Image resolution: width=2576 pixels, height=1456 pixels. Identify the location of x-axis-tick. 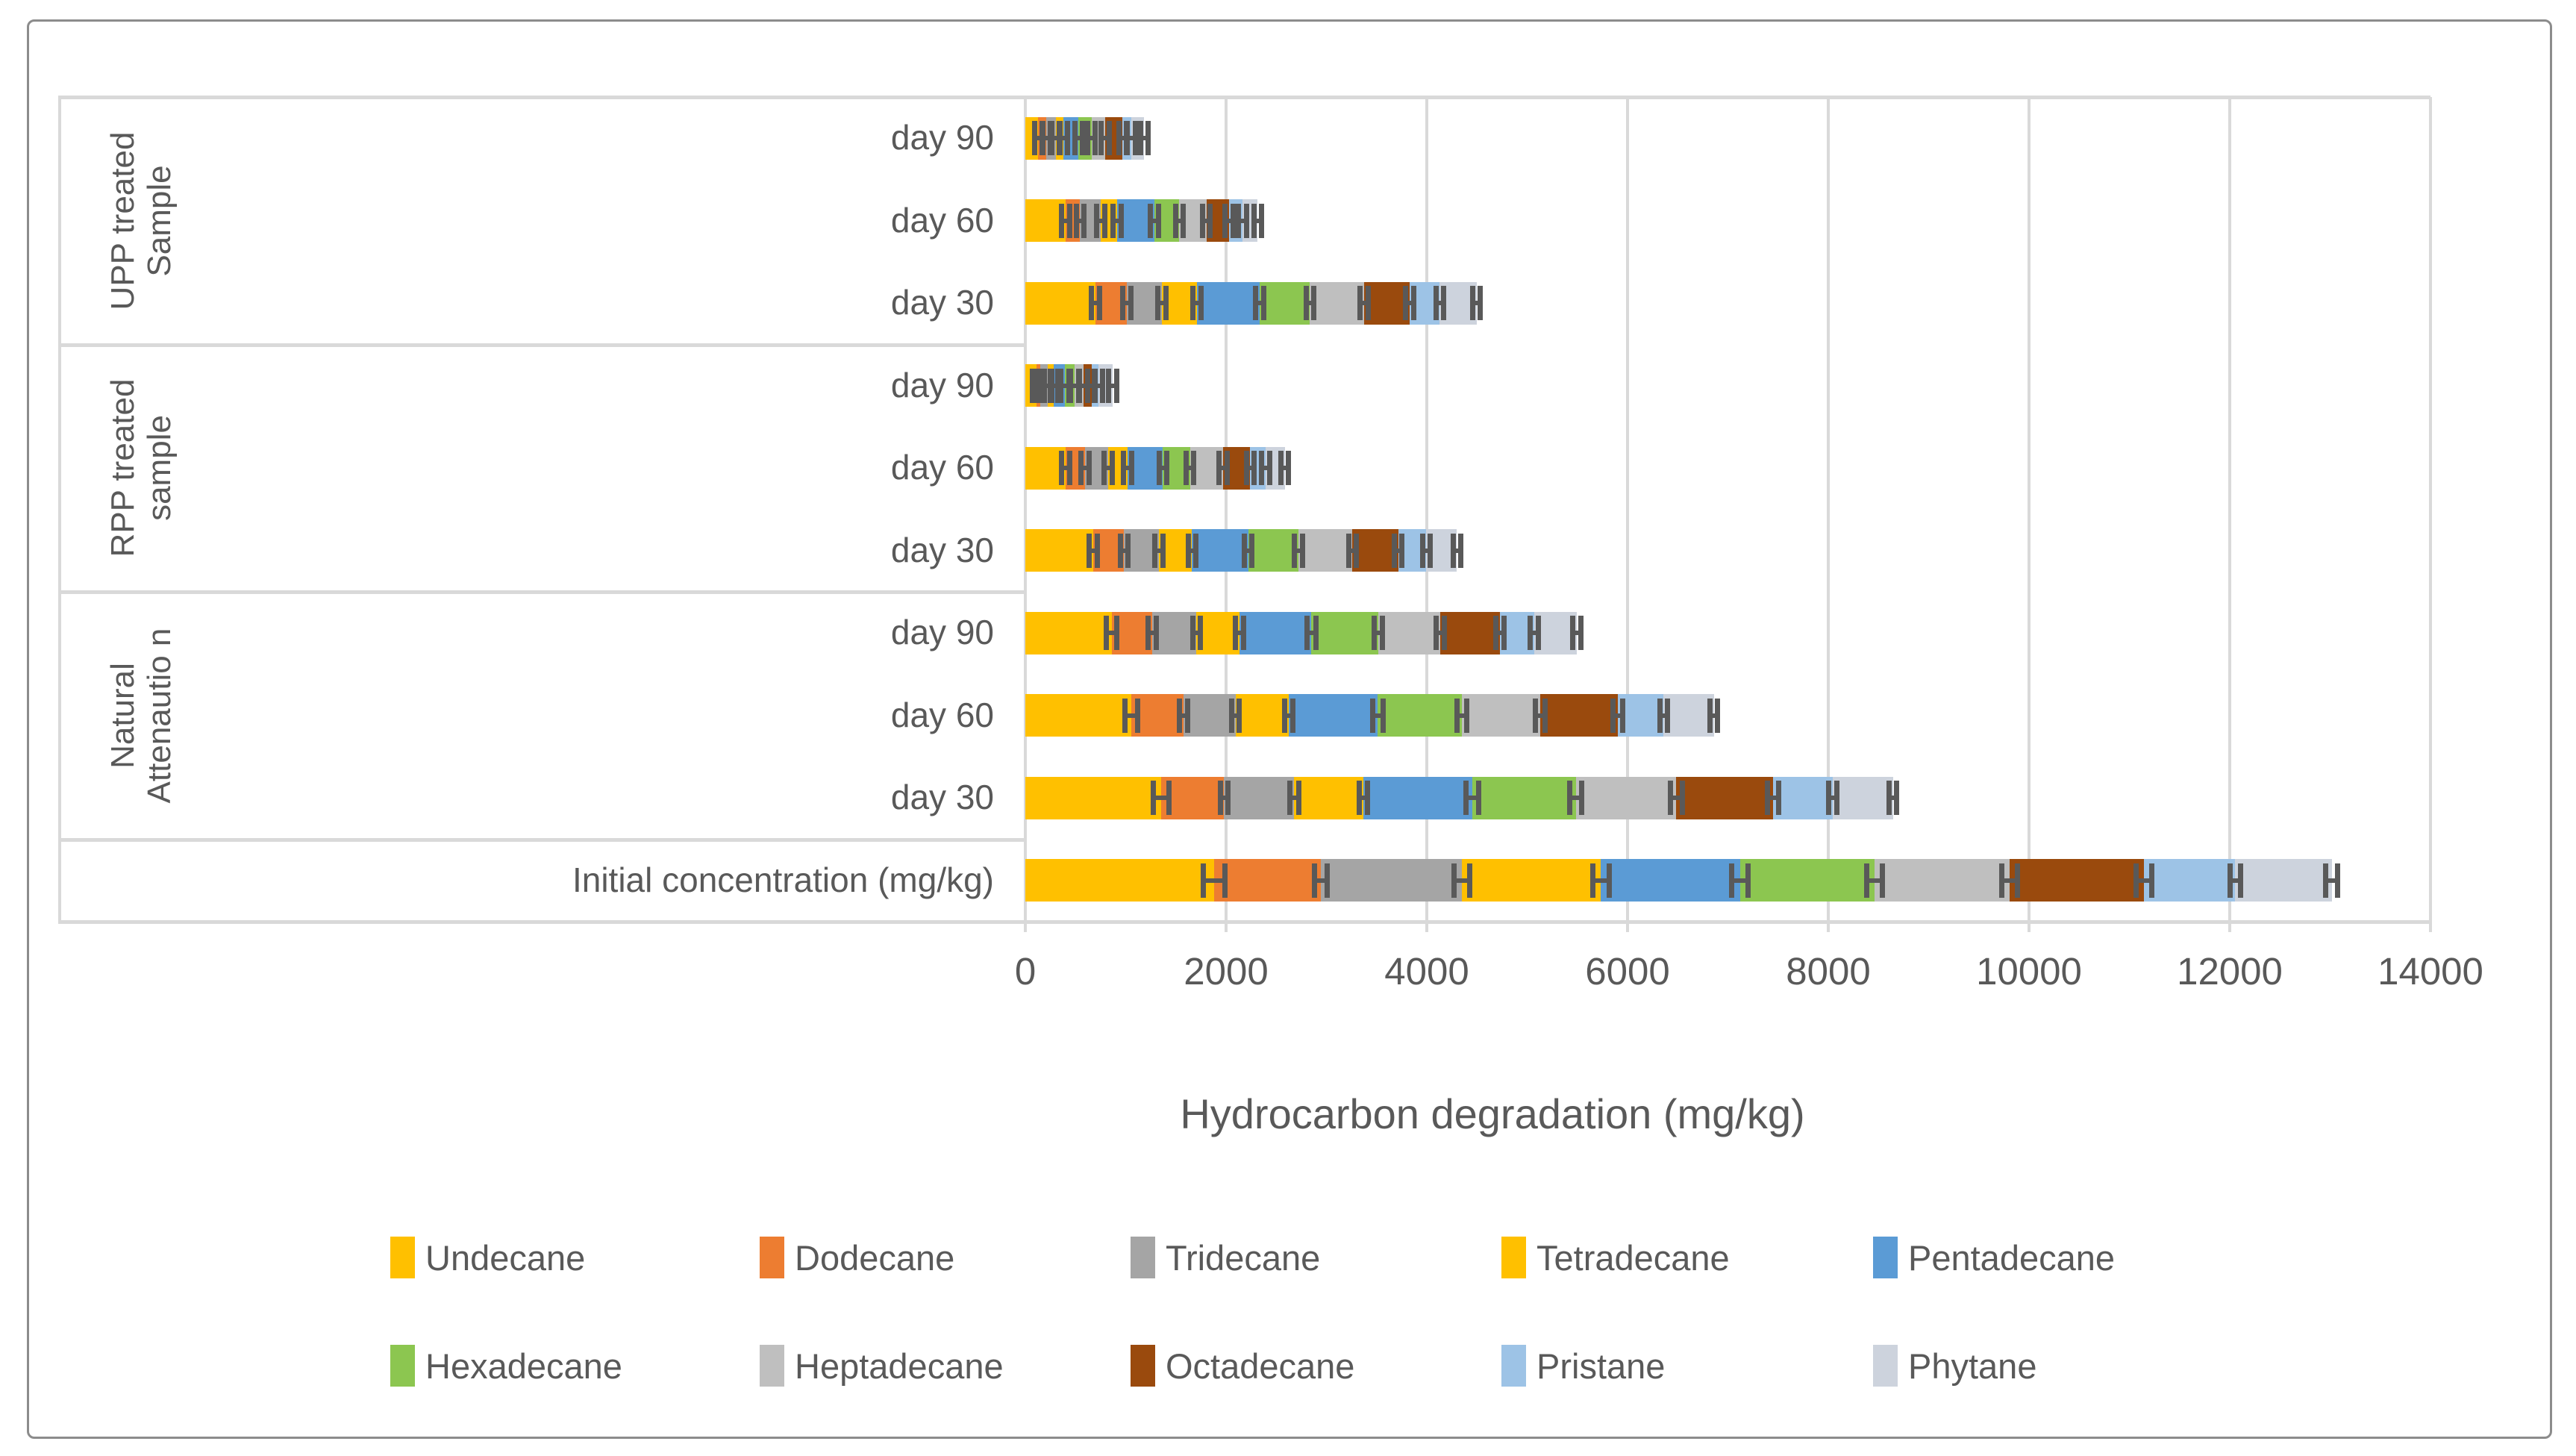
(2229, 927).